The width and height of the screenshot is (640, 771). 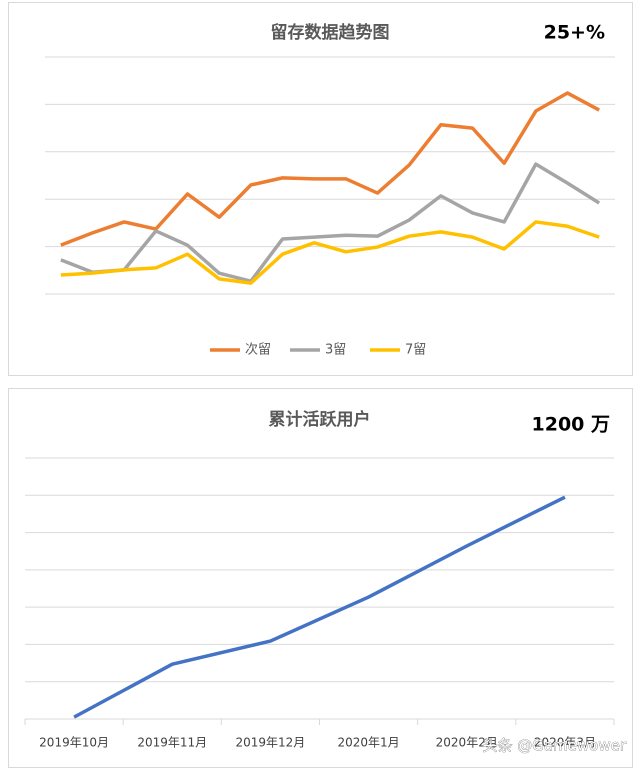 What do you see at coordinates (320, 419) in the screenshot?
I see `chart-title: 累计活跃用户` at bounding box center [320, 419].